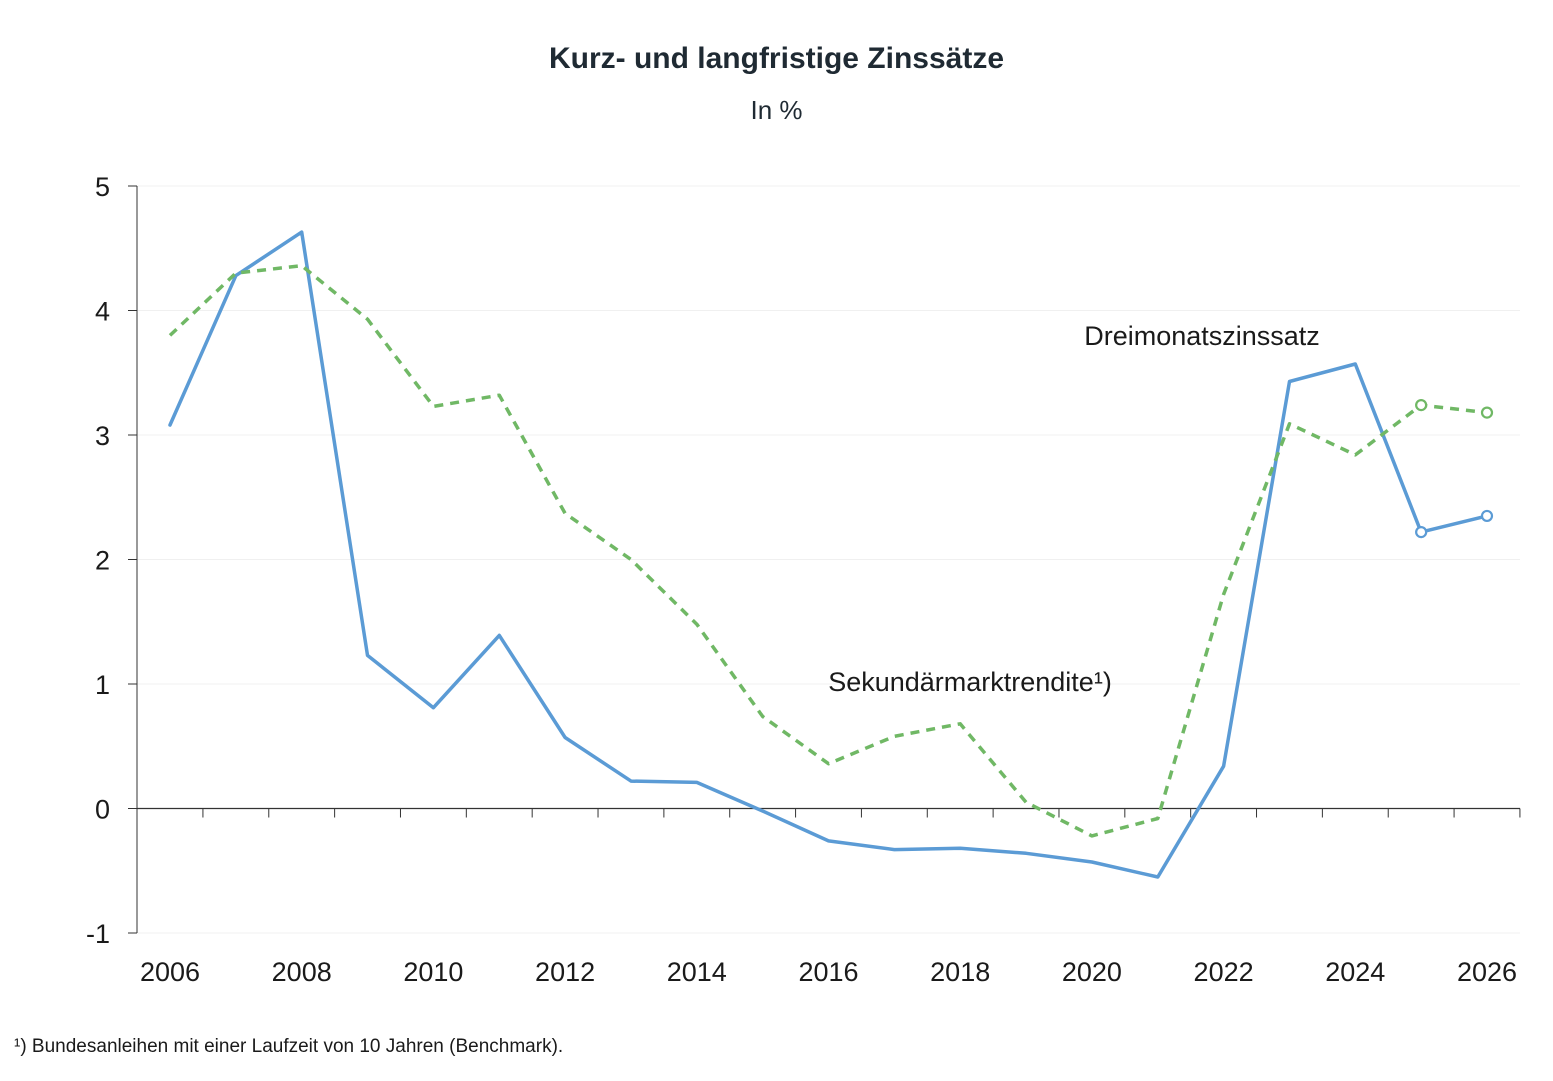  Describe the element at coordinates (565, 972) in the screenshot. I see `x-tick-label: 2012` at that location.